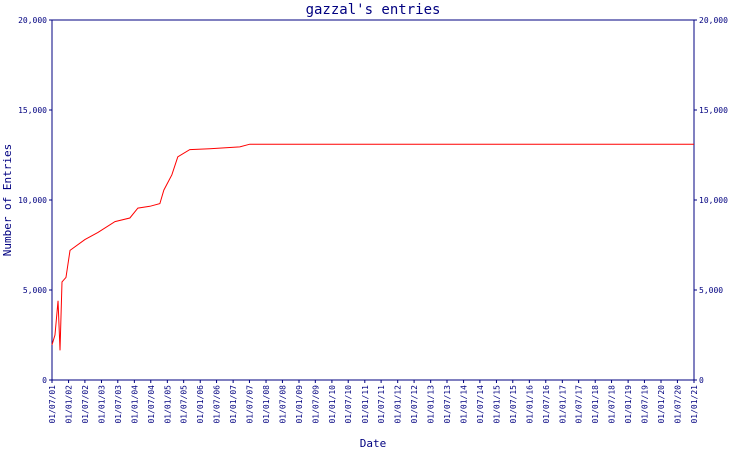  What do you see at coordinates (151, 404) in the screenshot?
I see `x-tick-label: 01/07/04` at bounding box center [151, 404].